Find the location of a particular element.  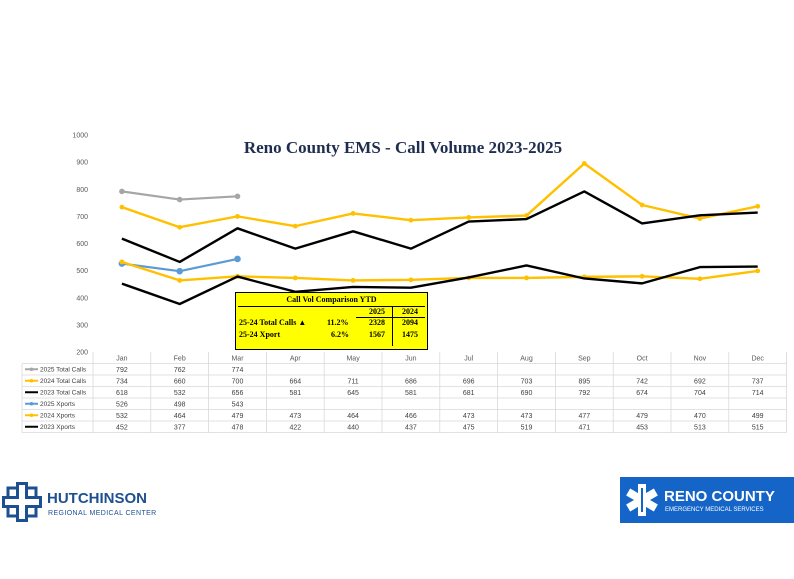

y-tick-label: 600 is located at coordinates (82, 244).